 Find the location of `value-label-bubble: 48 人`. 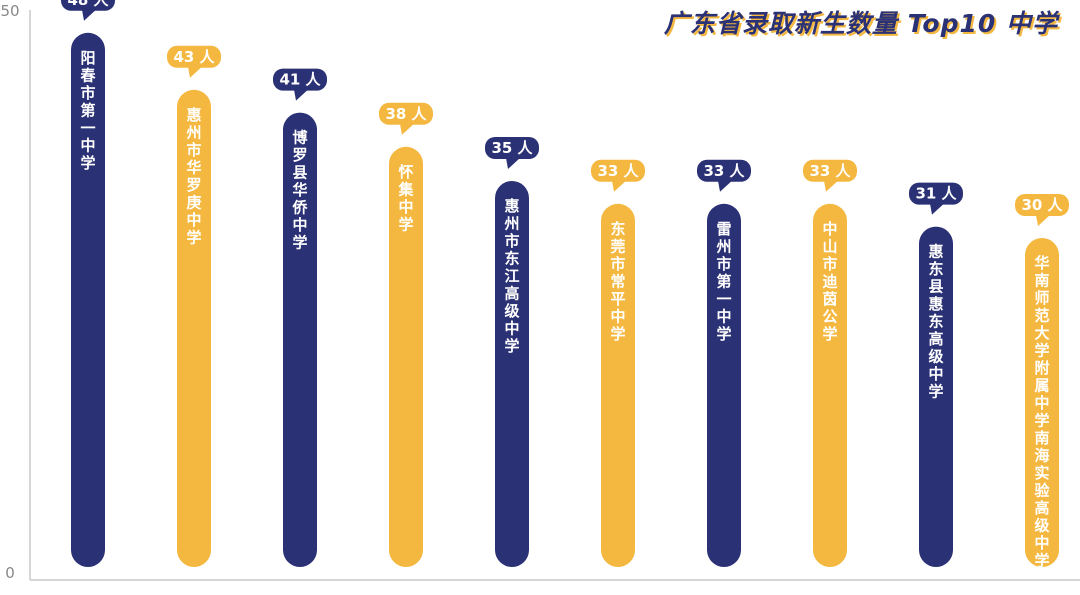

value-label-bubble: 48 人 is located at coordinates (88, 10).